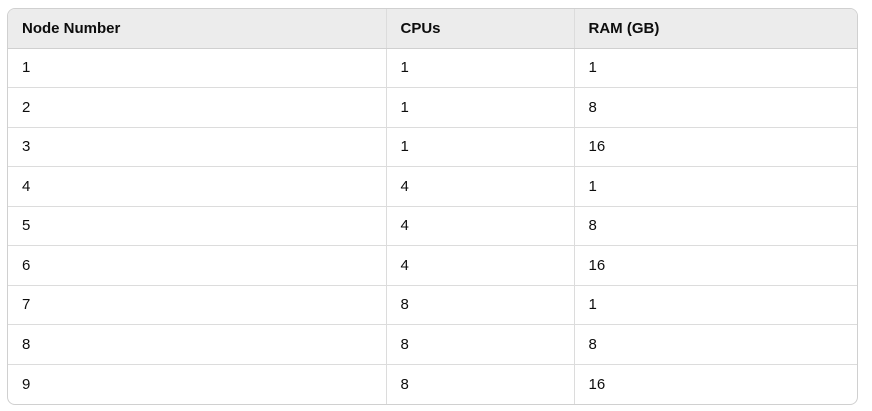  Describe the element at coordinates (479, 29) in the screenshot. I see `header-cpus: CPUs` at that location.